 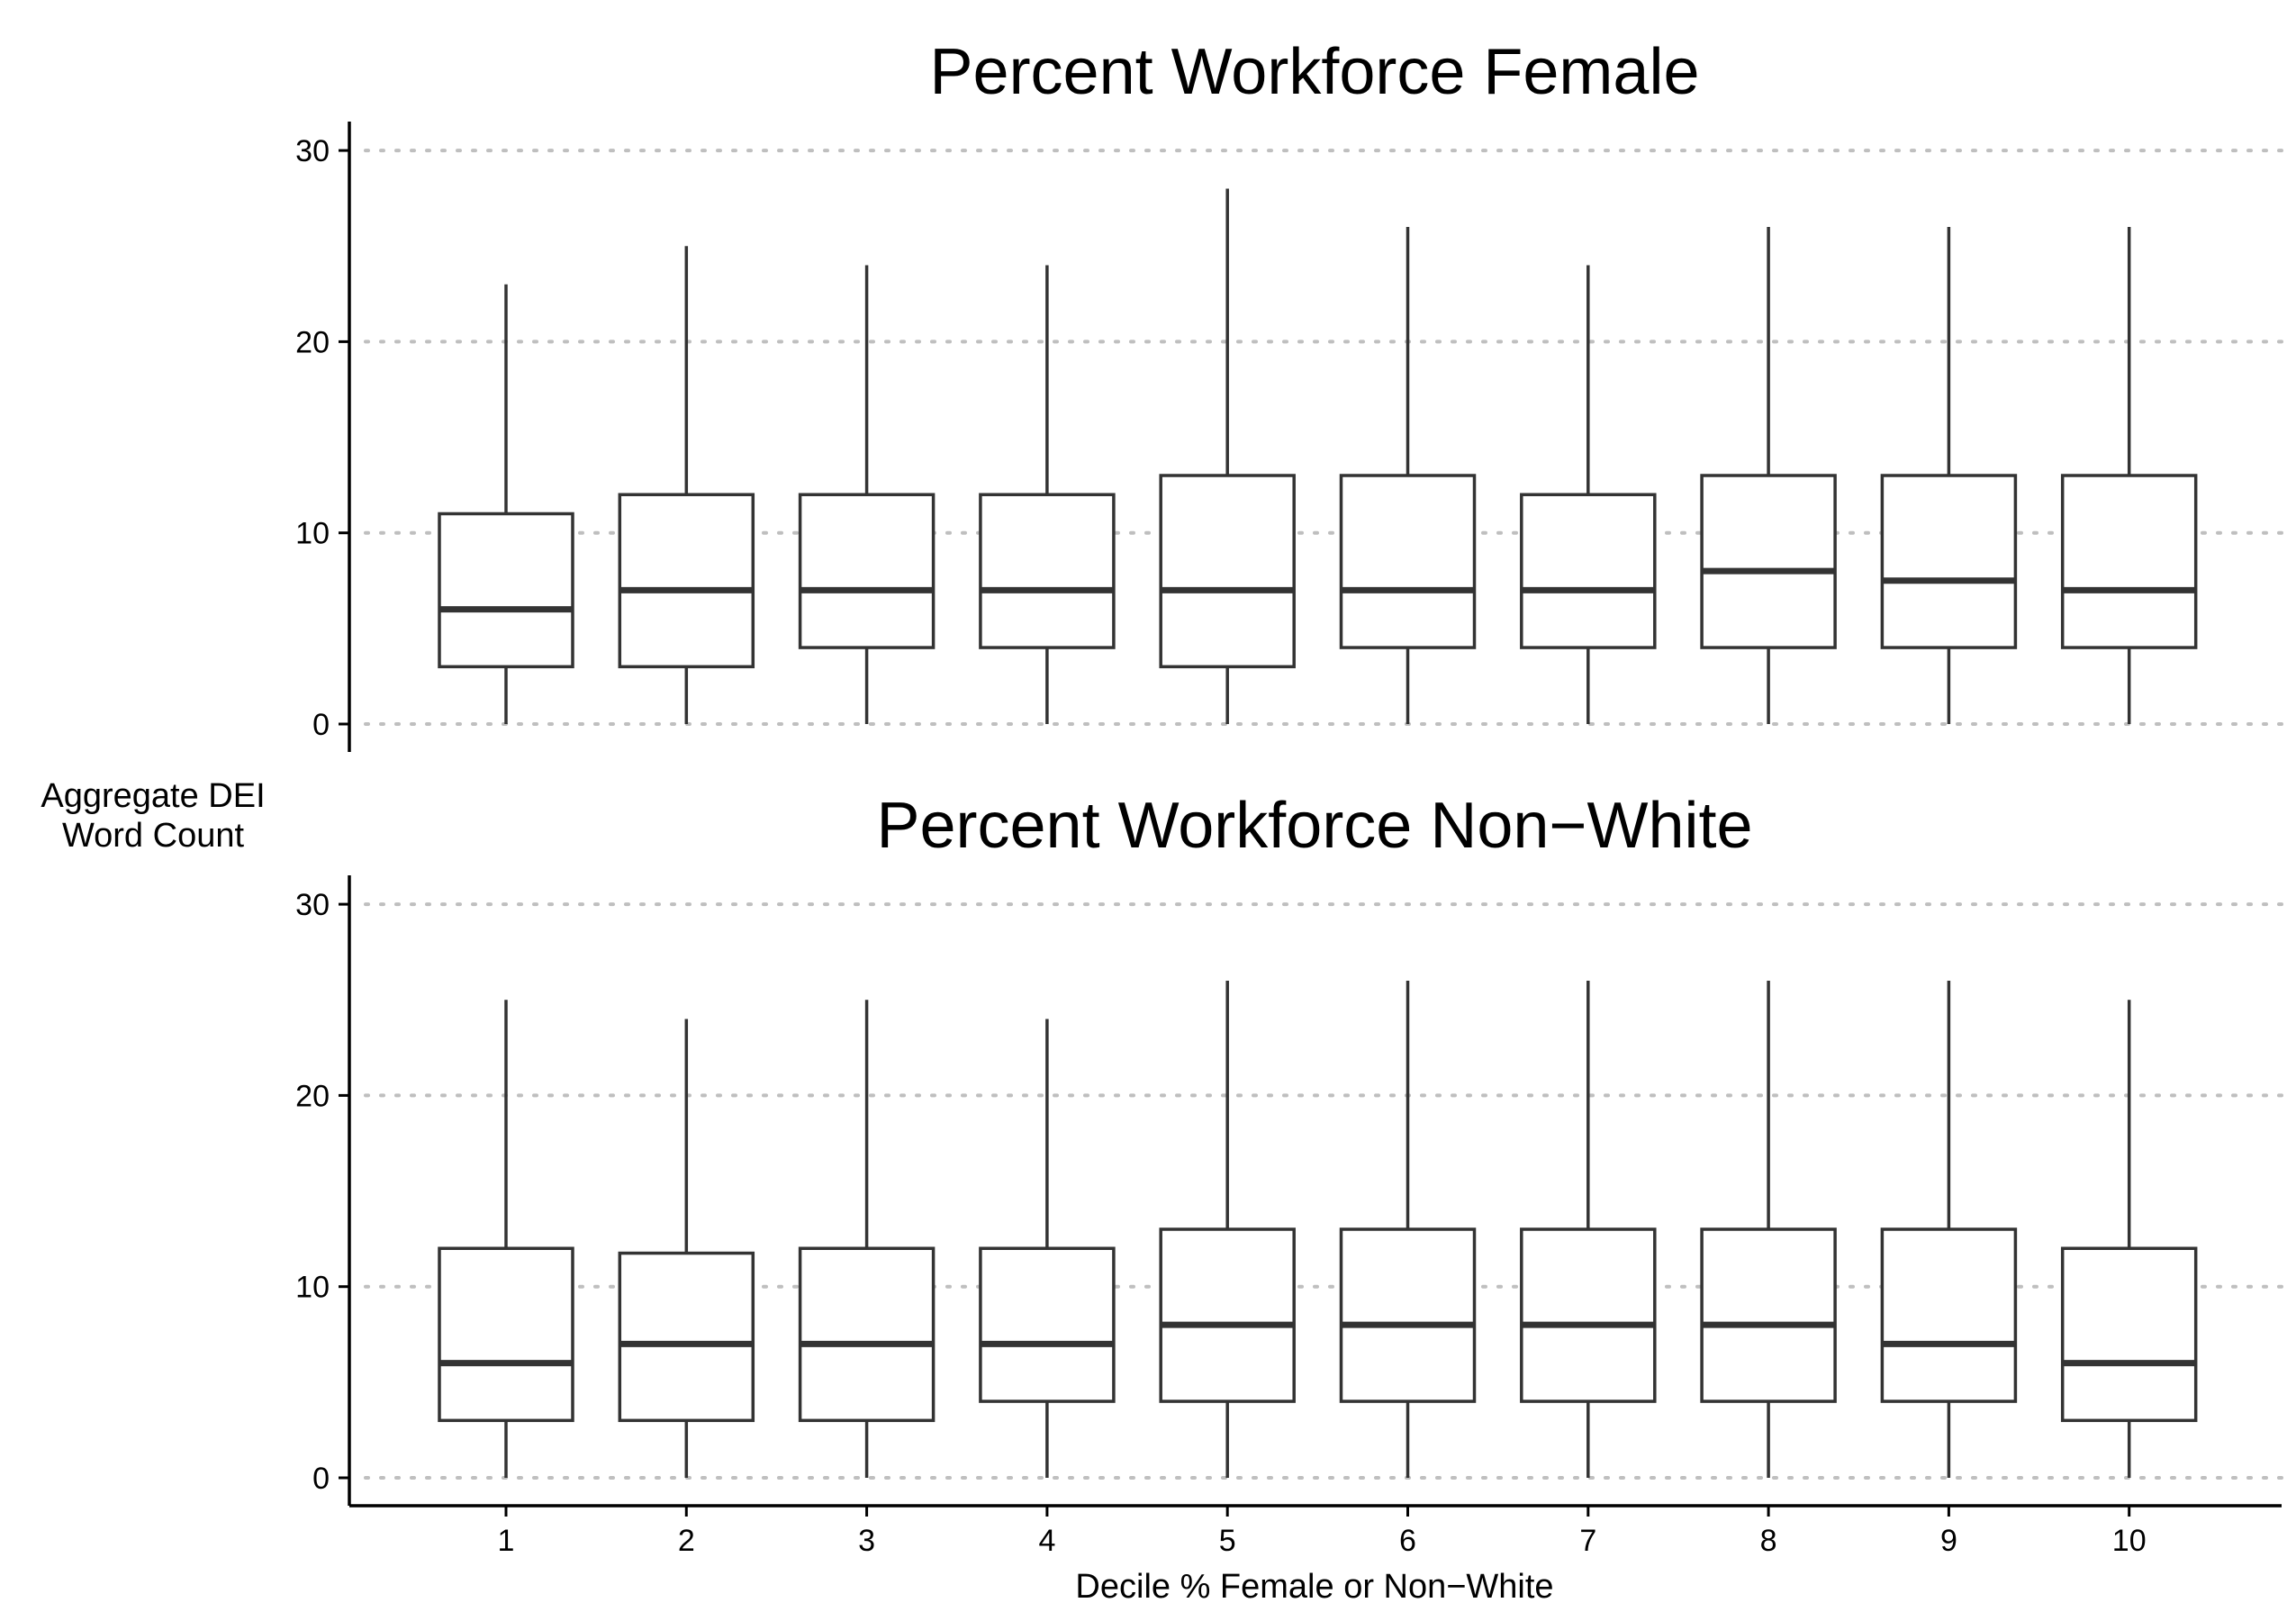 What do you see at coordinates (1315, 1531) in the screenshot?
I see `x-axis: 1 2 3 4 5 6 7 8 9 10` at bounding box center [1315, 1531].